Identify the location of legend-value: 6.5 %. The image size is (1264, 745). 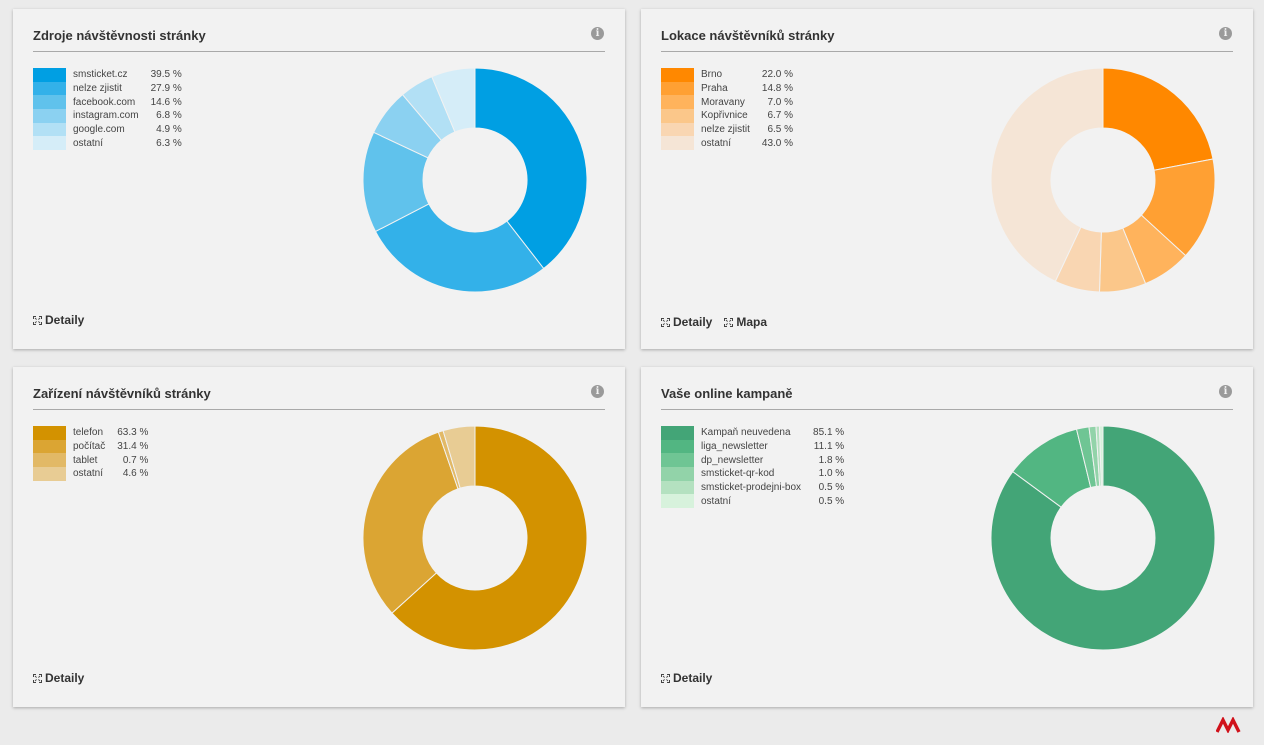
(780, 130).